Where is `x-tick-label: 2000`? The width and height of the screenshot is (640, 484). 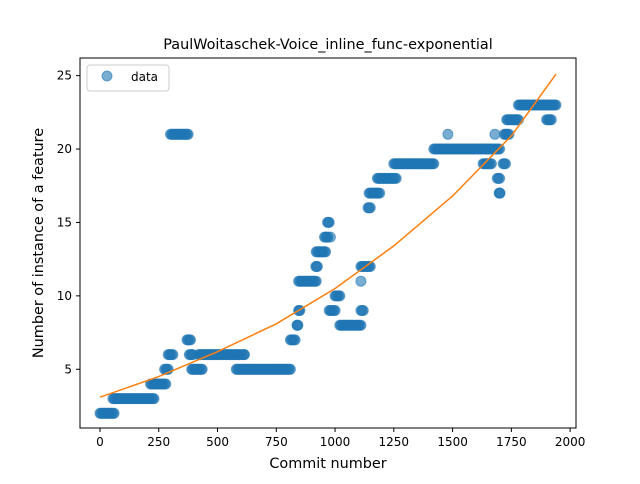 x-tick-label: 2000 is located at coordinates (570, 442).